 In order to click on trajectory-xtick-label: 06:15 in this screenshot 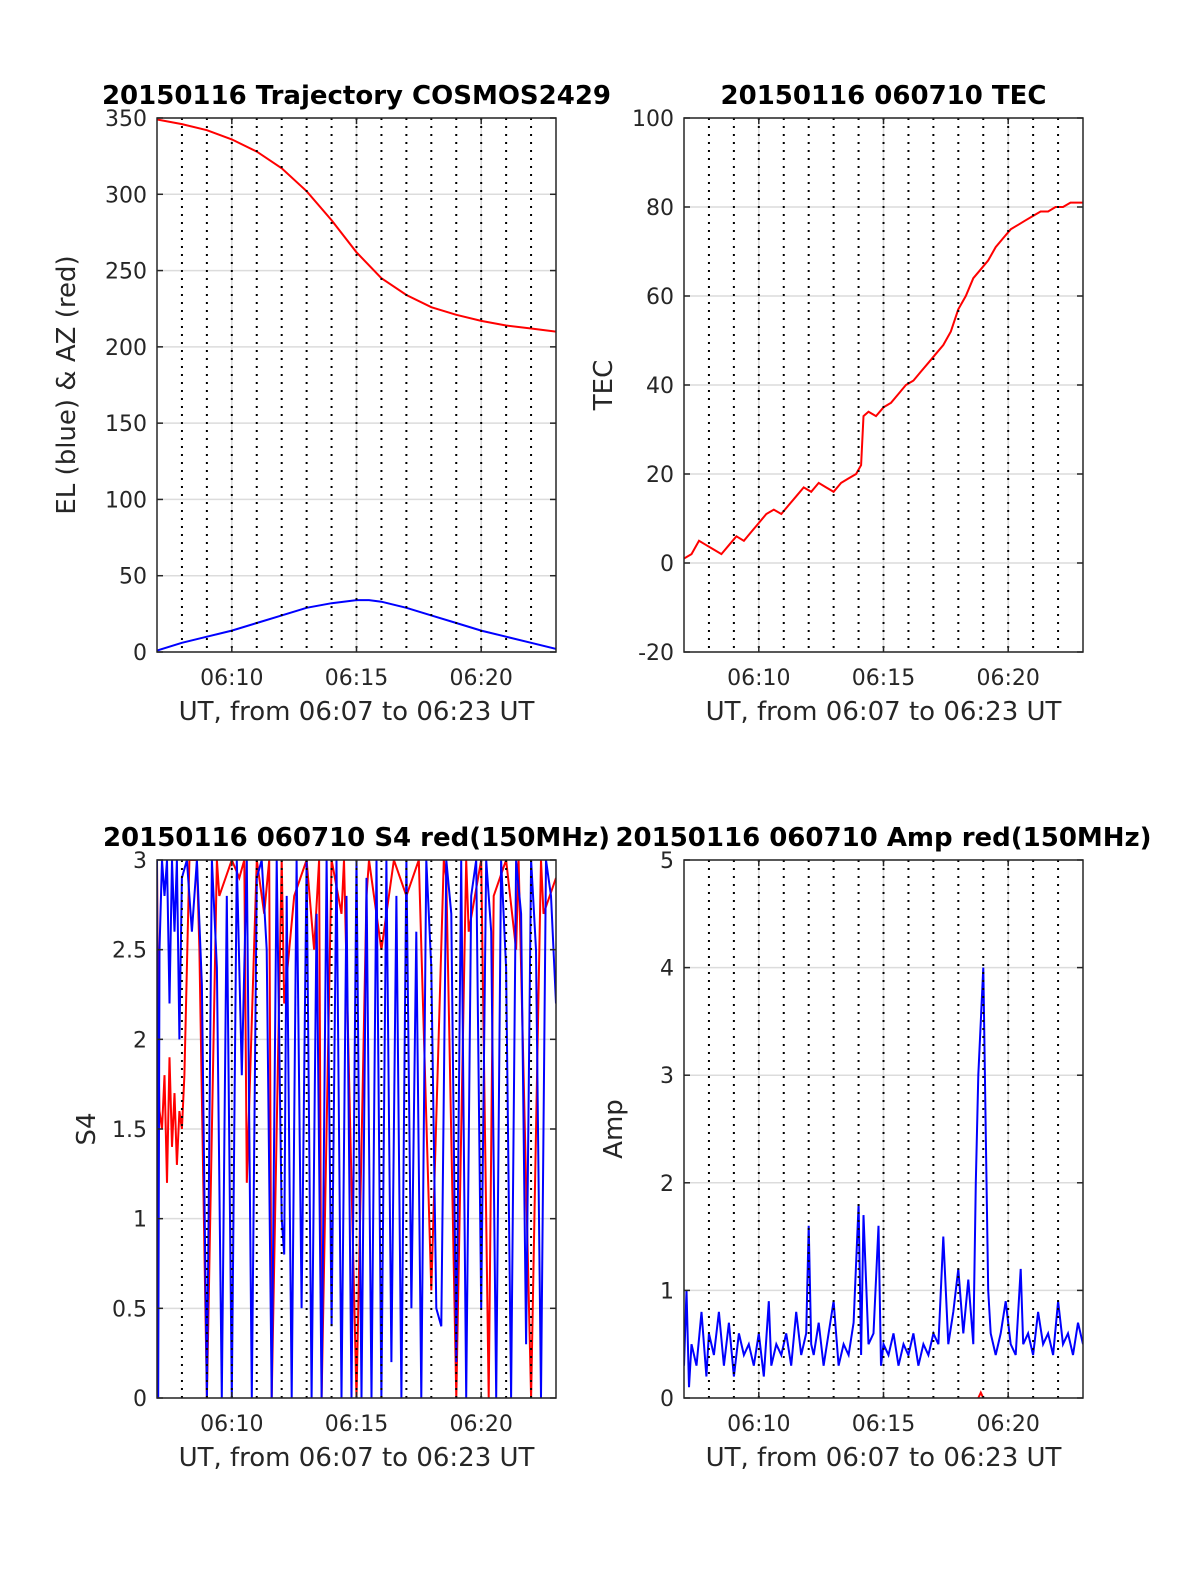, I will do `click(356, 678)`.